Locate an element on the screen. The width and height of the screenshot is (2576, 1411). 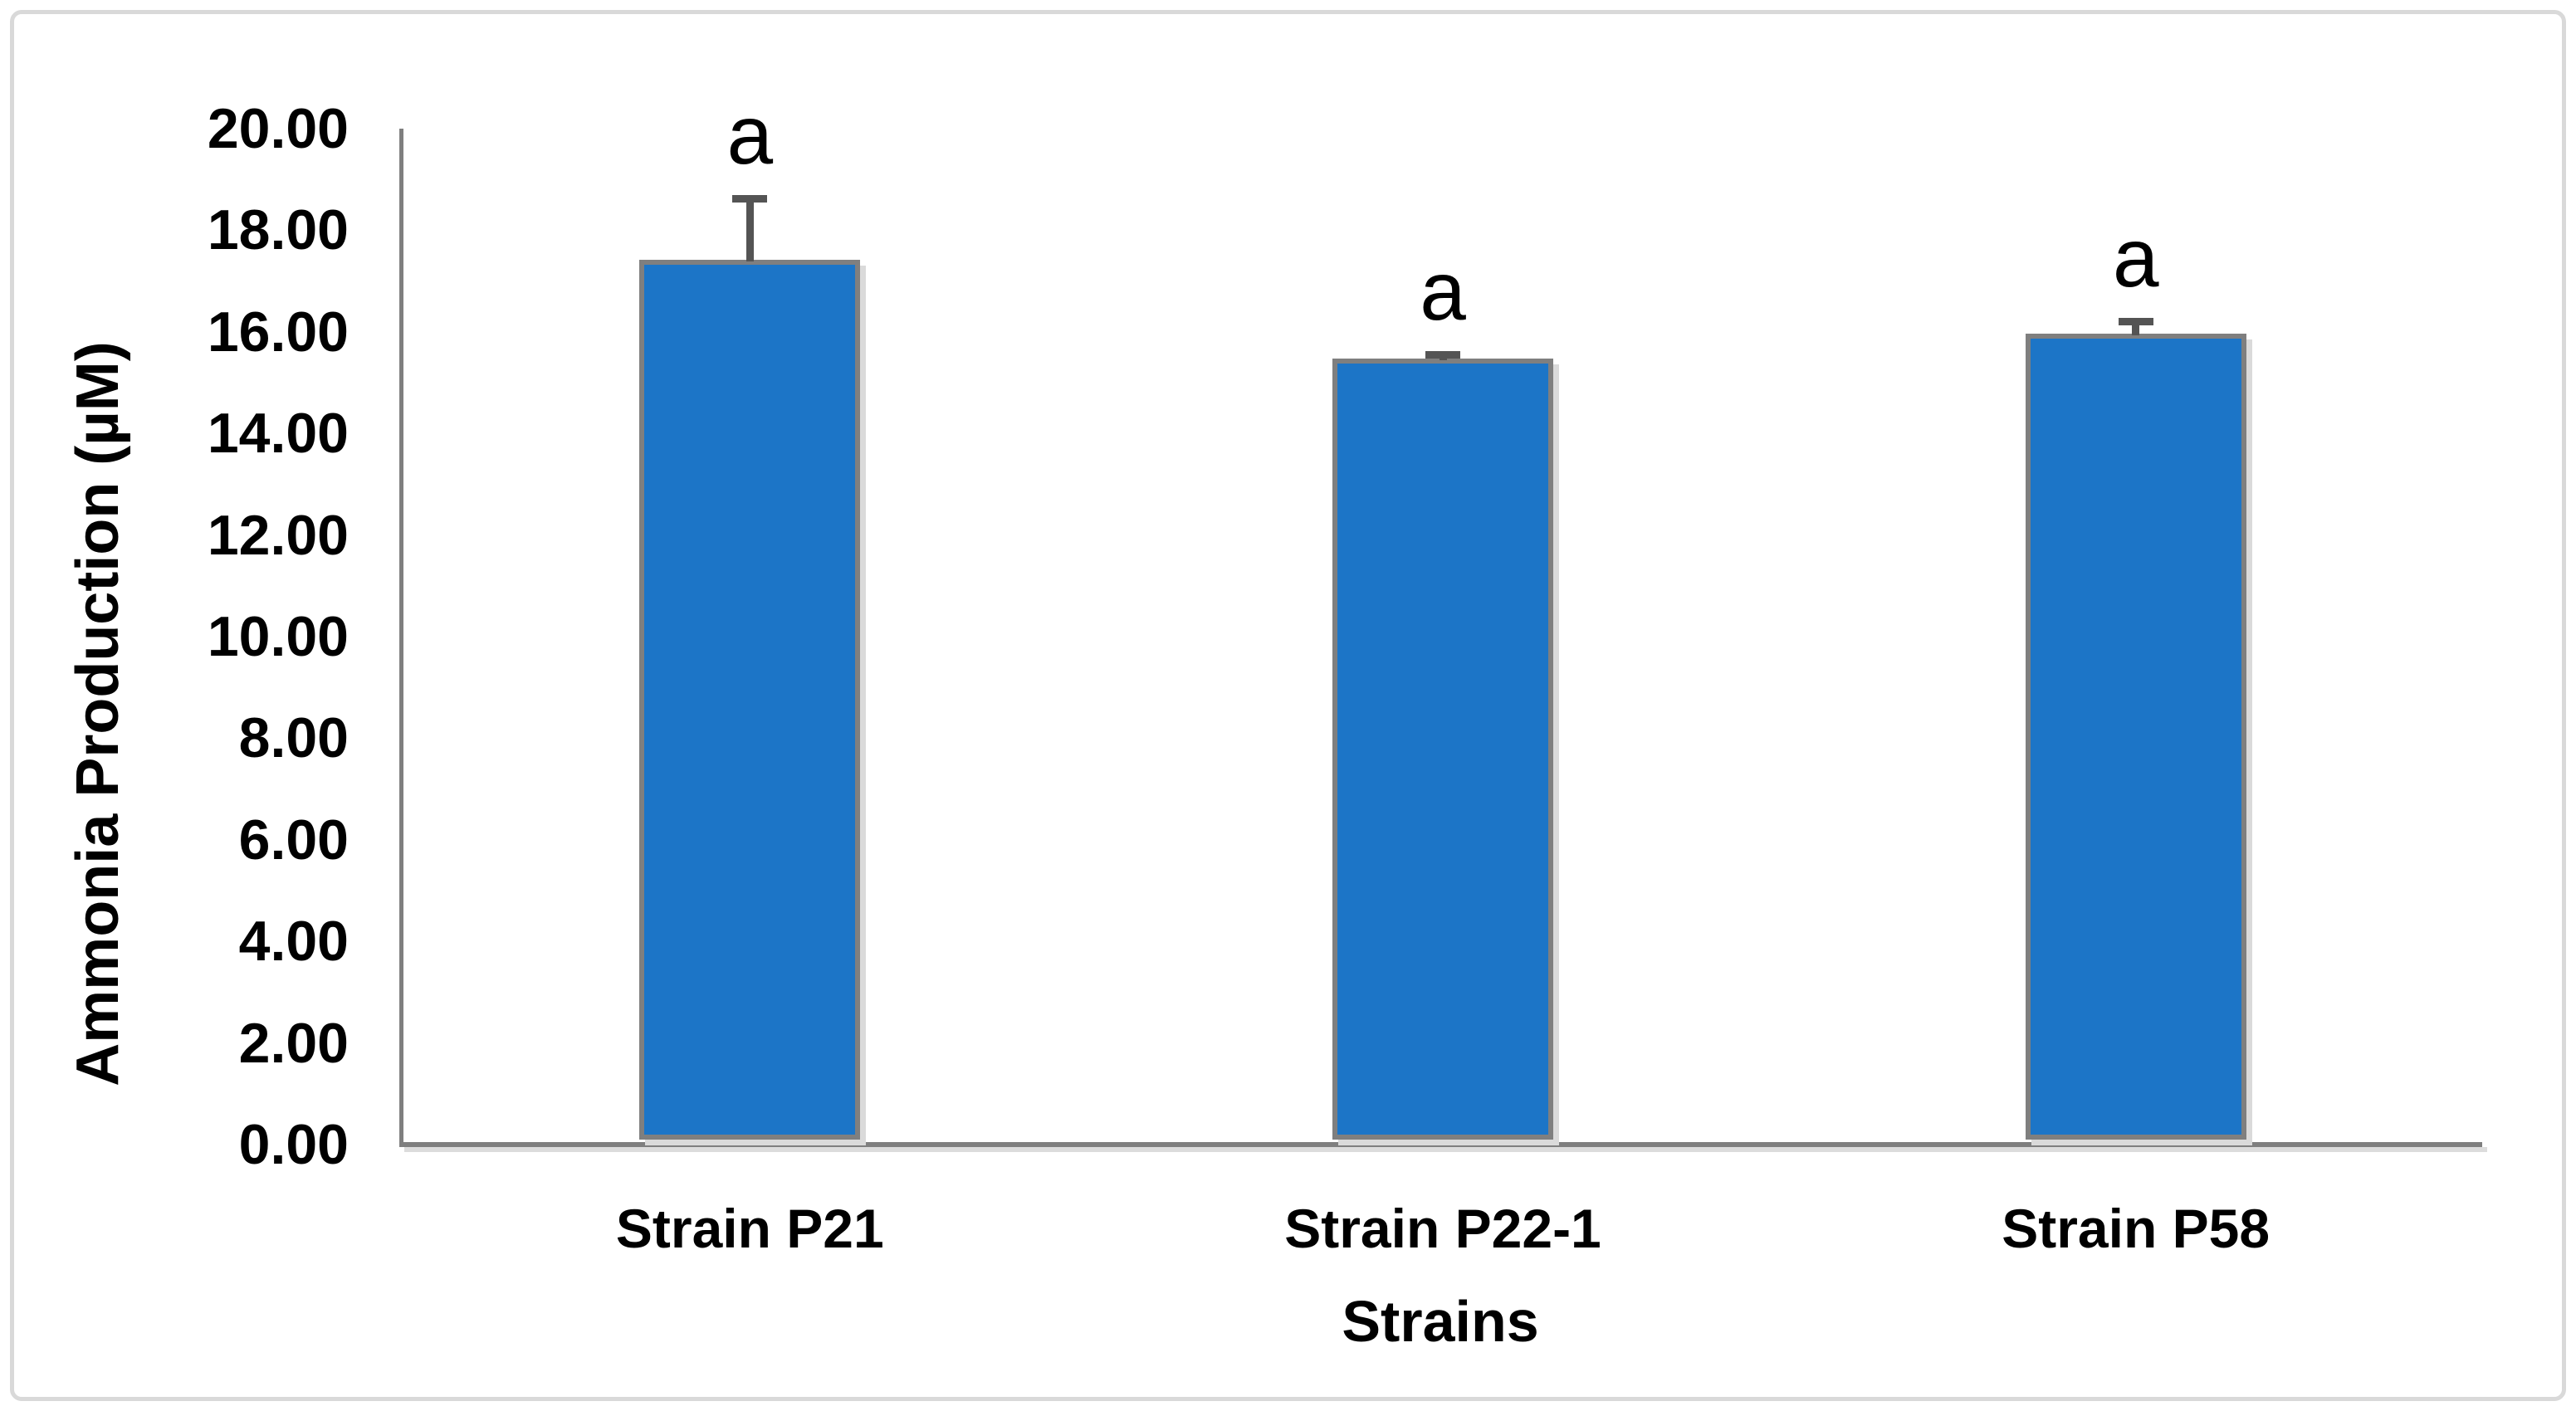
x-tick-label-3: Strain P58 is located at coordinates (2136, 1228).